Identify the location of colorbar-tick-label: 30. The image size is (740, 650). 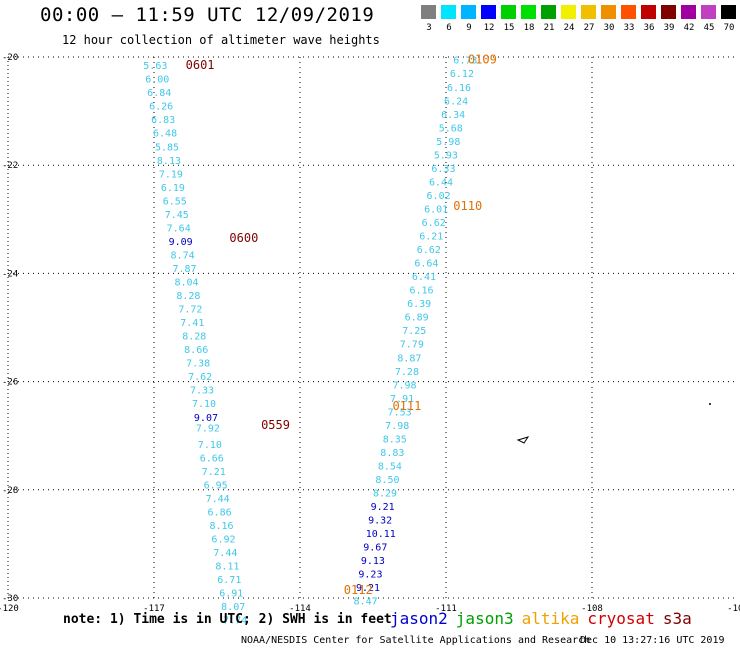
(609, 28).